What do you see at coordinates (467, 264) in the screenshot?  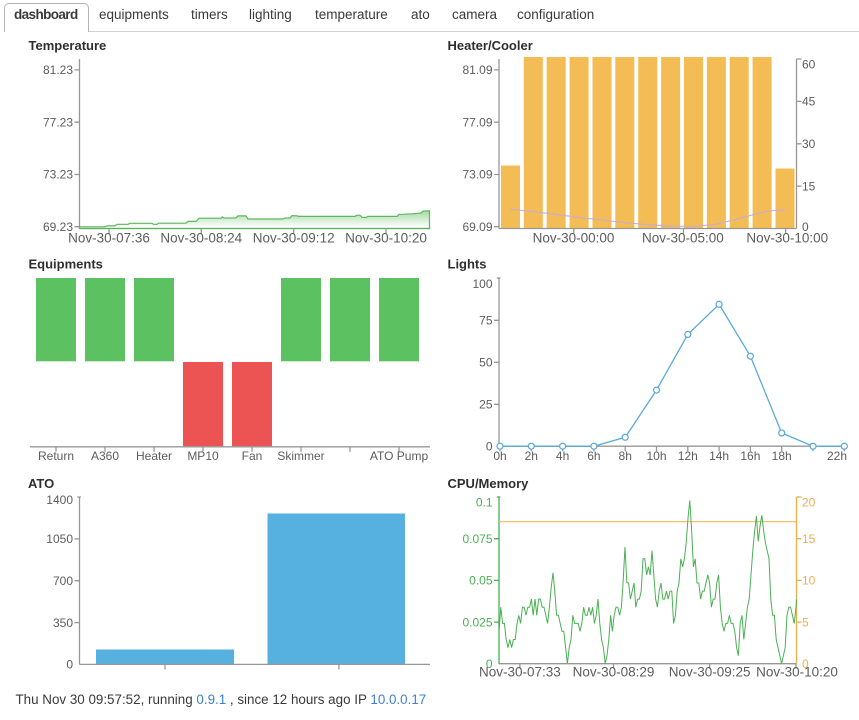 I see `svg-text: Lights` at bounding box center [467, 264].